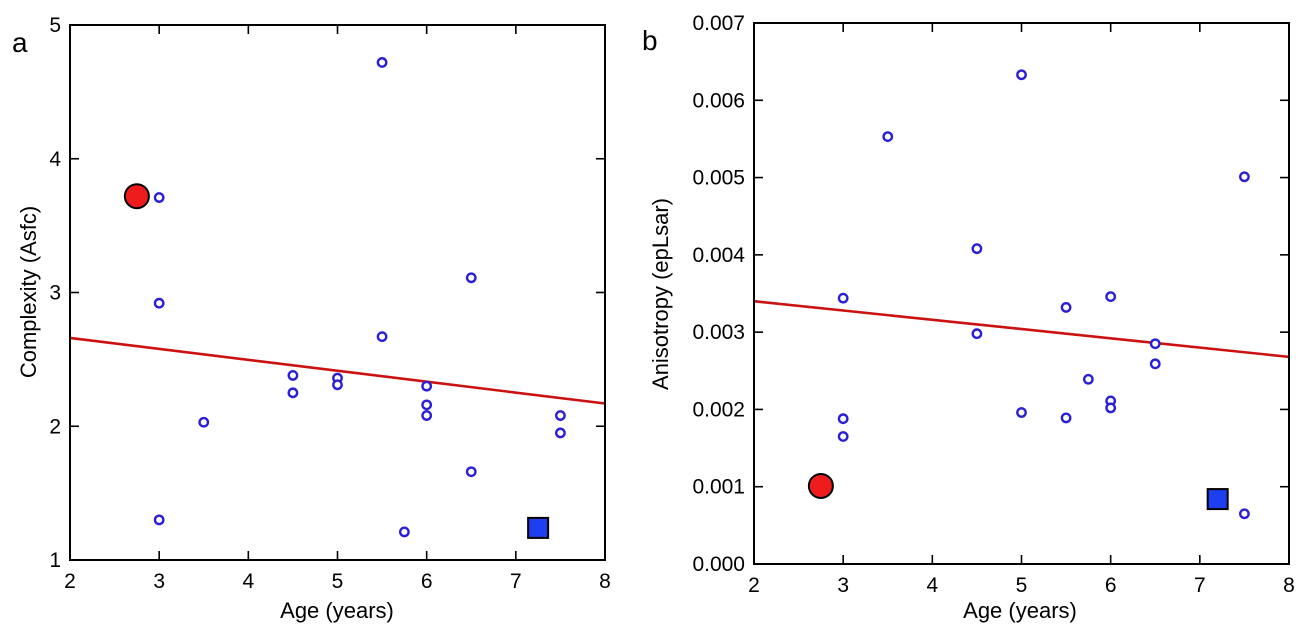  What do you see at coordinates (28, 292) in the screenshot?
I see `panel-a-y-axis-title: Complexity (Asfc)` at bounding box center [28, 292].